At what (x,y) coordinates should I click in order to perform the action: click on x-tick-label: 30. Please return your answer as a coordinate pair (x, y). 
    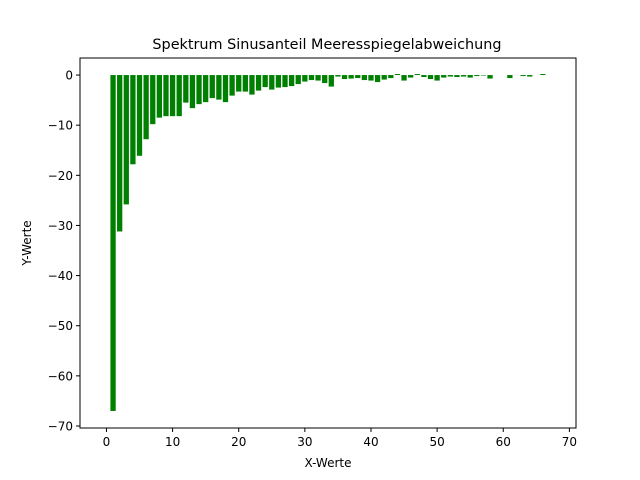
    Looking at the image, I should click on (304, 442).